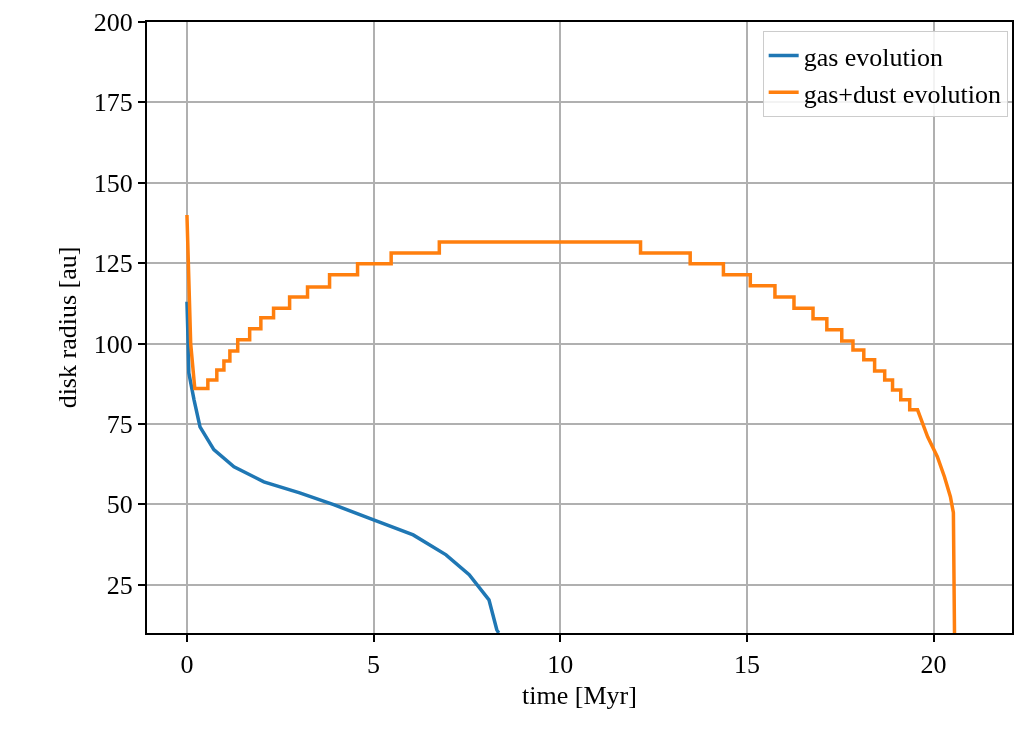  What do you see at coordinates (579, 696) in the screenshot?
I see `x-axis-title: time [Myr]` at bounding box center [579, 696].